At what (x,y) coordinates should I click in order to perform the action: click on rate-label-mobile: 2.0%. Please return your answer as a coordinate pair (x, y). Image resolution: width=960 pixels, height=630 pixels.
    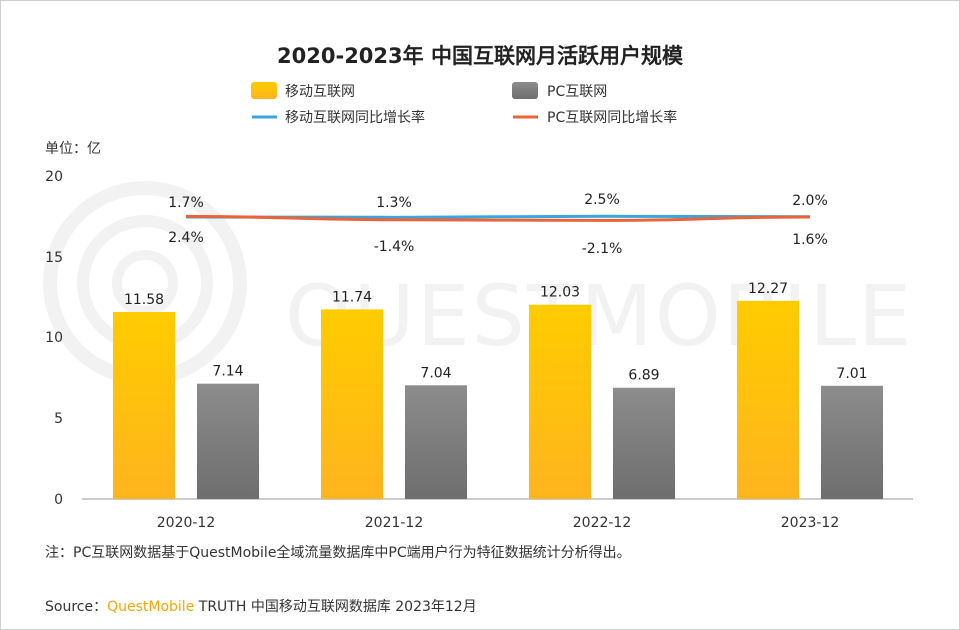
    Looking at the image, I should click on (810, 201).